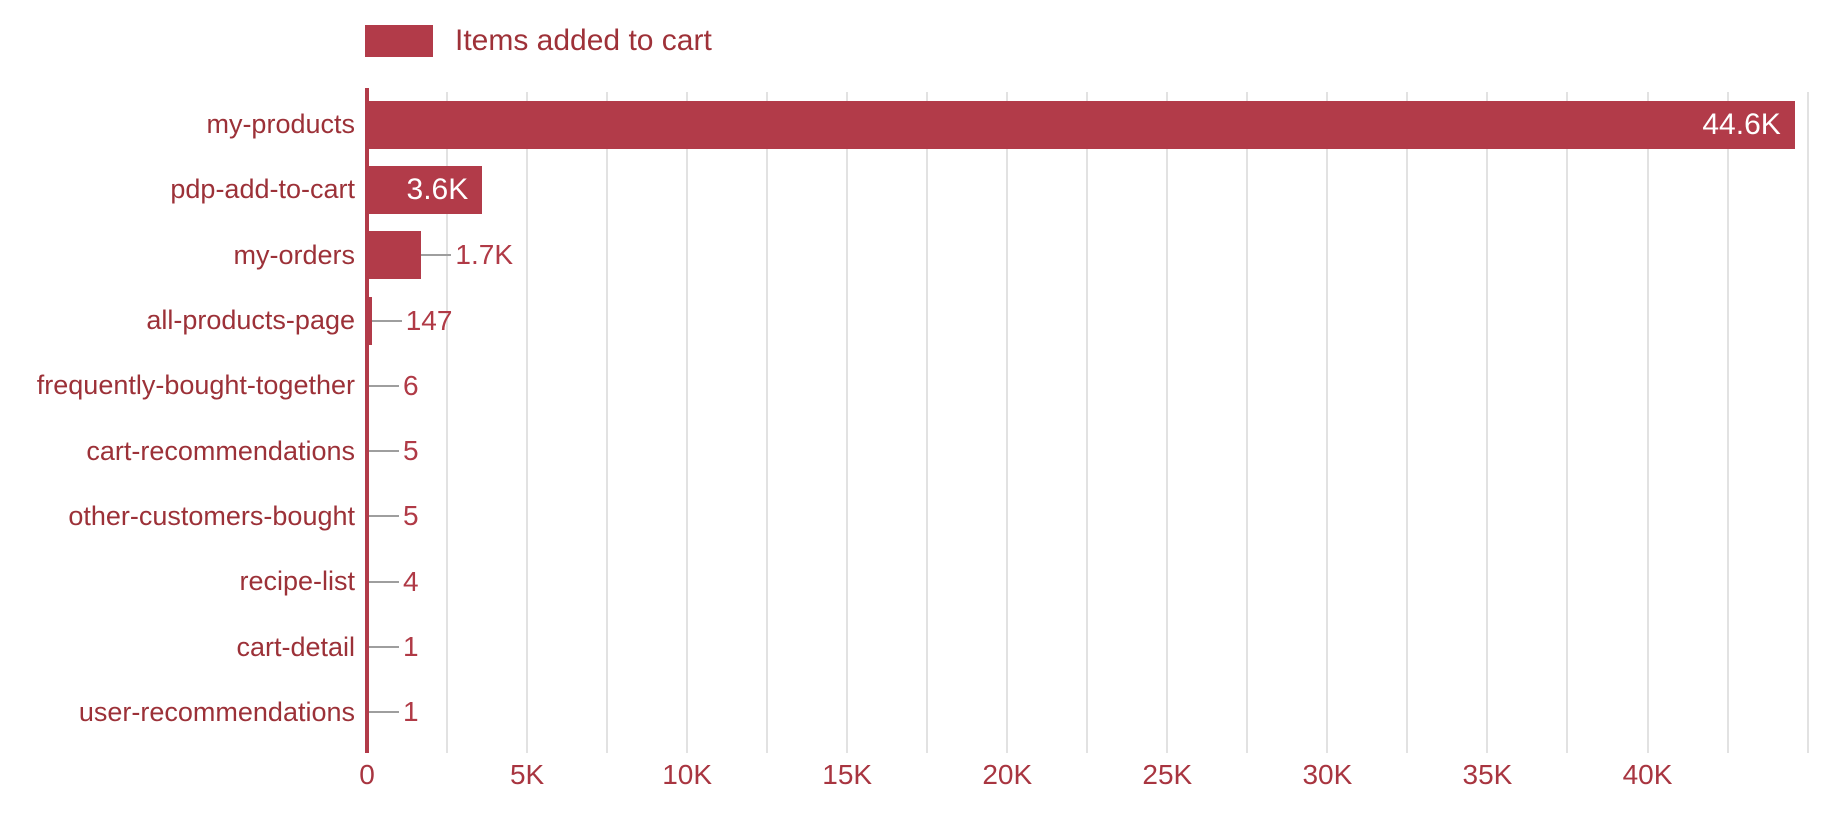 The image size is (1846, 830). What do you see at coordinates (1167, 774) in the screenshot?
I see `x-tick-label: 25K` at bounding box center [1167, 774].